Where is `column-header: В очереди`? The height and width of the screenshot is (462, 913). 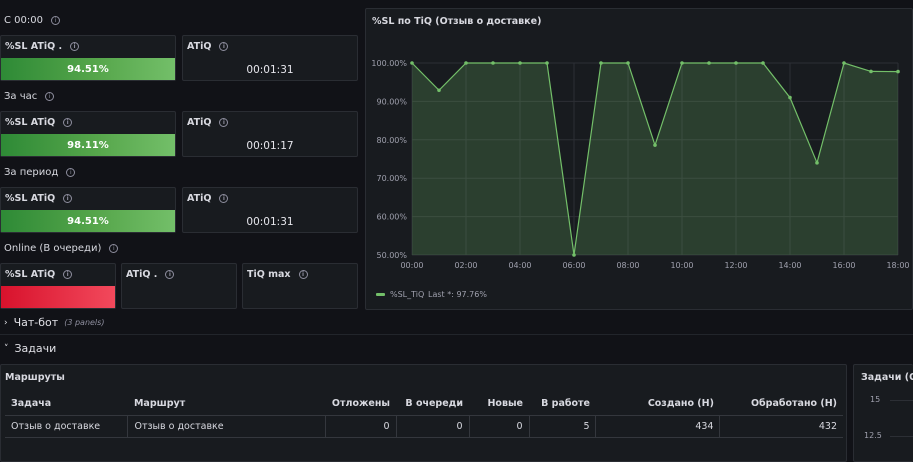 column-header: В очереди is located at coordinates (433, 404).